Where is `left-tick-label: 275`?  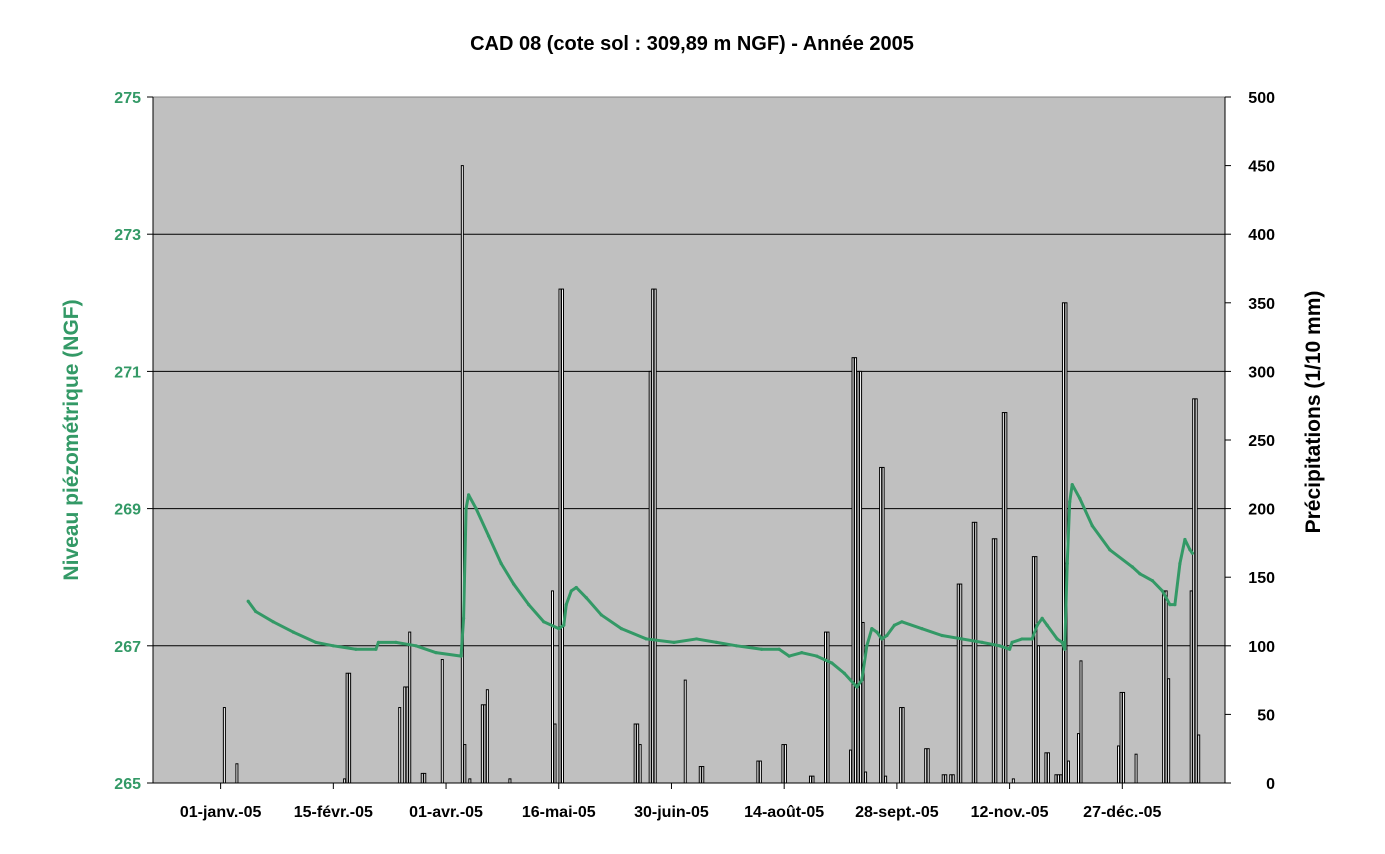 left-tick-label: 275 is located at coordinates (127, 98).